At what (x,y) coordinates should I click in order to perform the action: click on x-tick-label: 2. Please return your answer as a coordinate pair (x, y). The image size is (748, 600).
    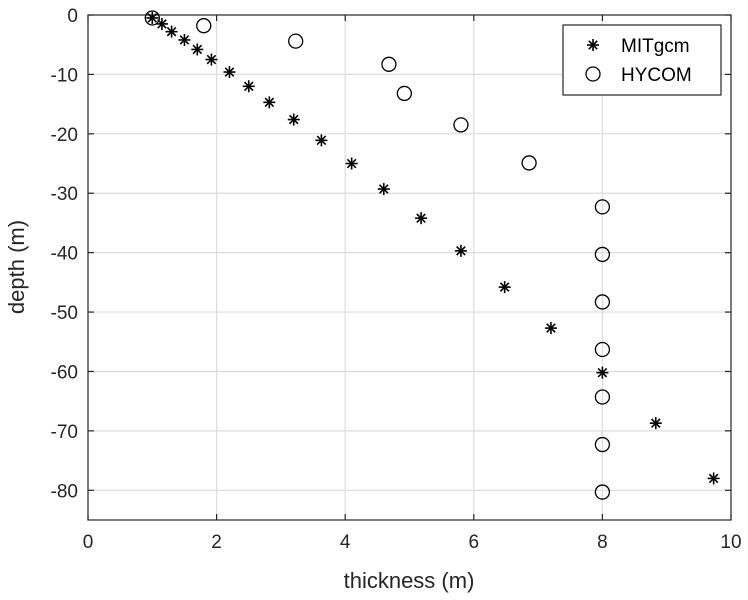
    Looking at the image, I should click on (216, 542).